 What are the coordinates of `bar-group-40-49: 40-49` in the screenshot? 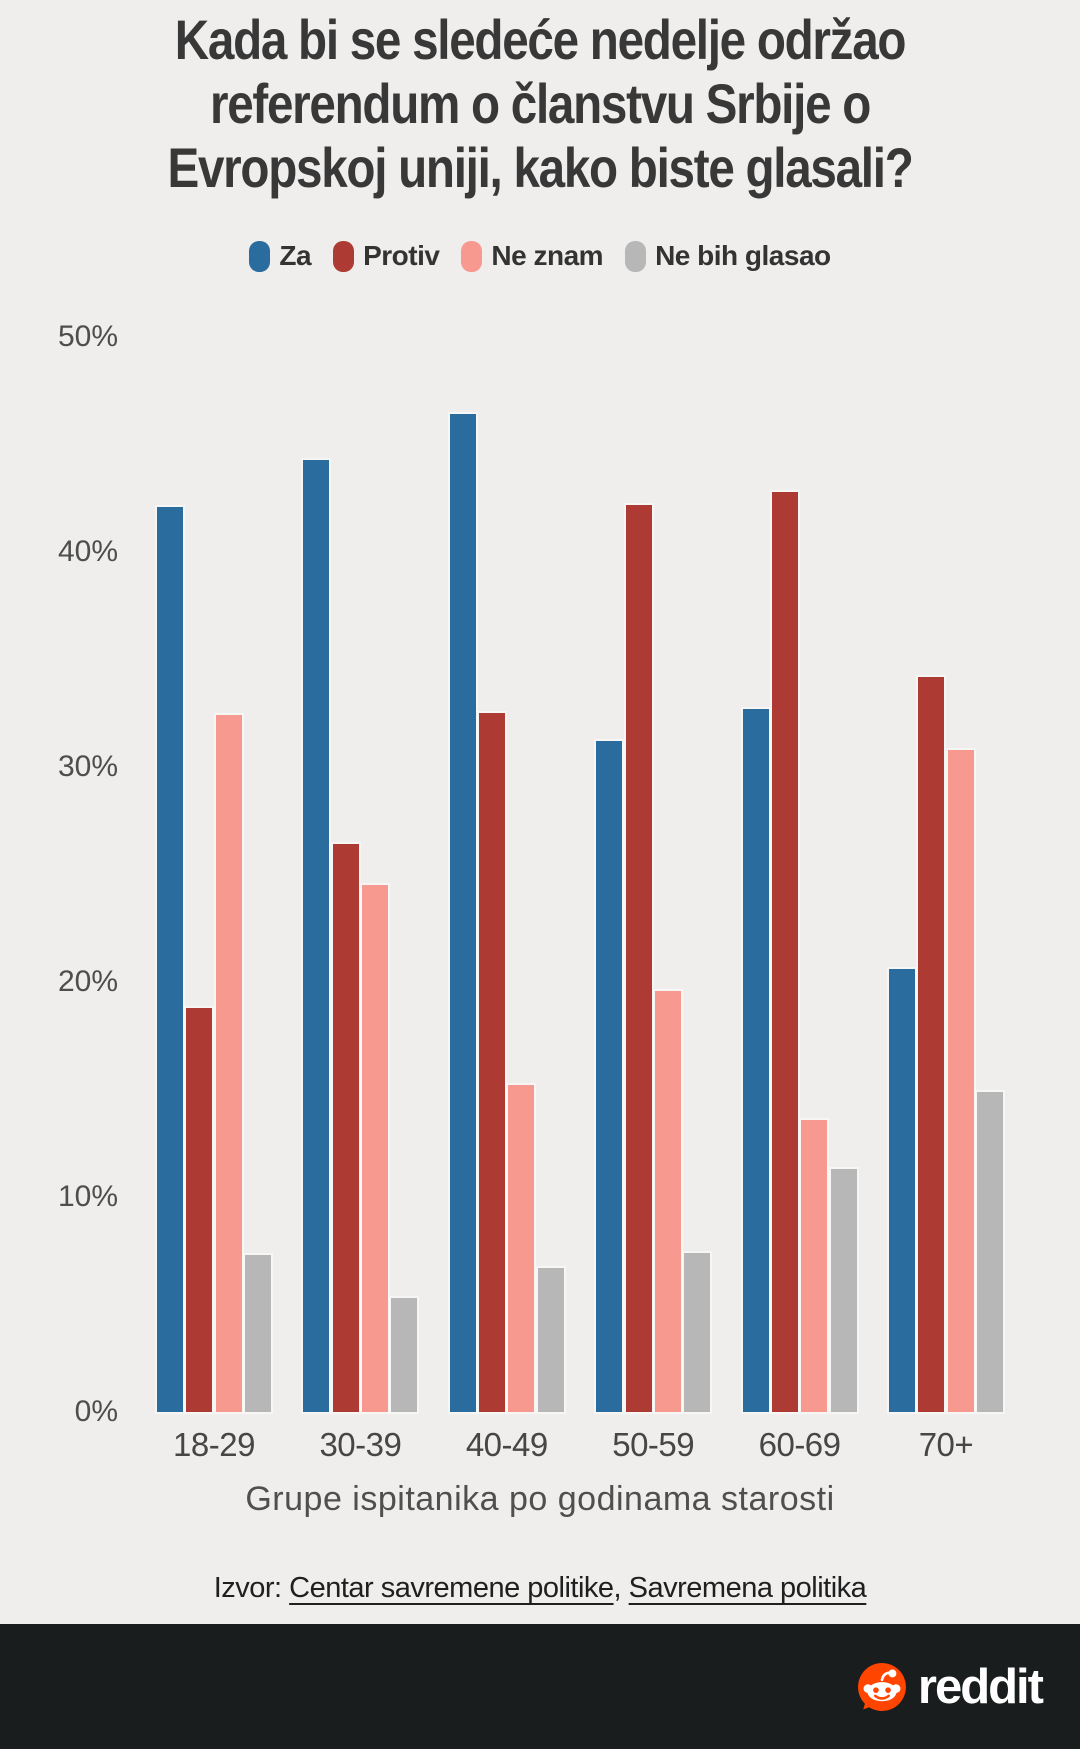 It's located at (506, 900).